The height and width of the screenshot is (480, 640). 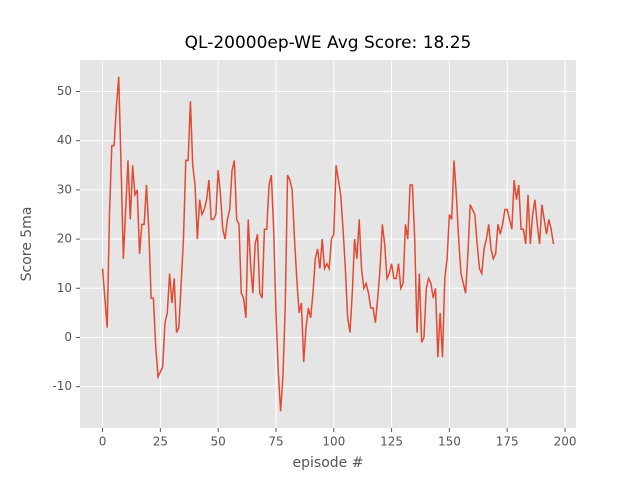 I want to click on x-tick-label: 100, so click(x=333, y=442).